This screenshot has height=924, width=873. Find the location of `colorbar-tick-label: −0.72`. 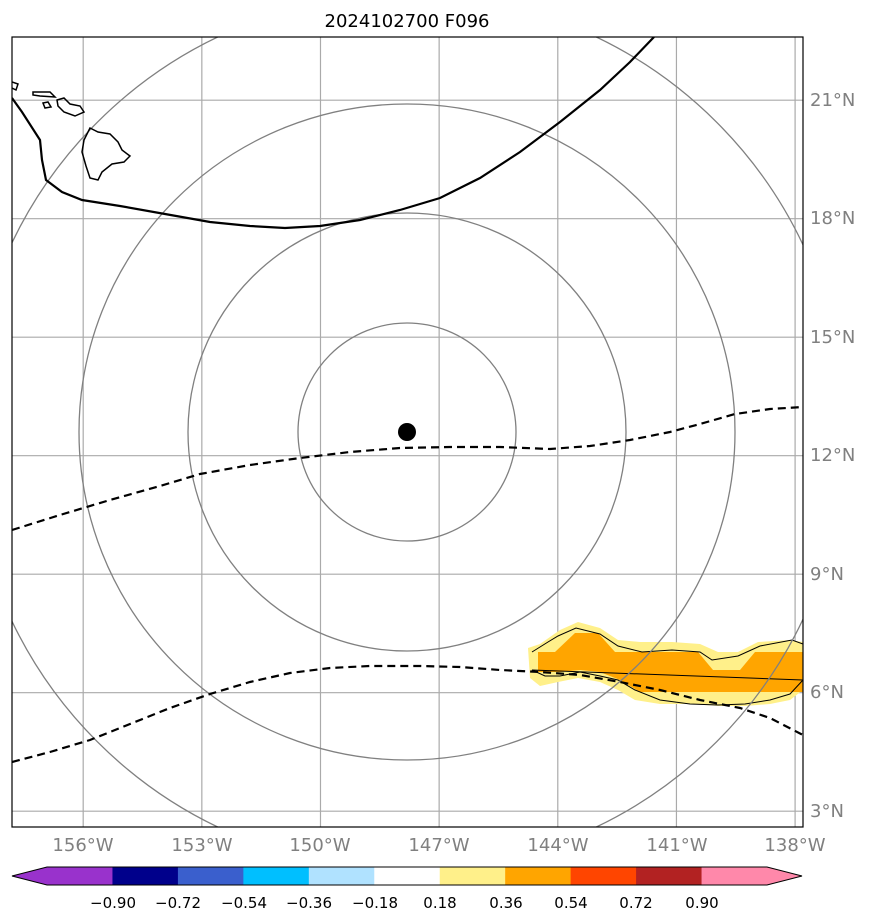

colorbar-tick-label: −0.72 is located at coordinates (178, 903).